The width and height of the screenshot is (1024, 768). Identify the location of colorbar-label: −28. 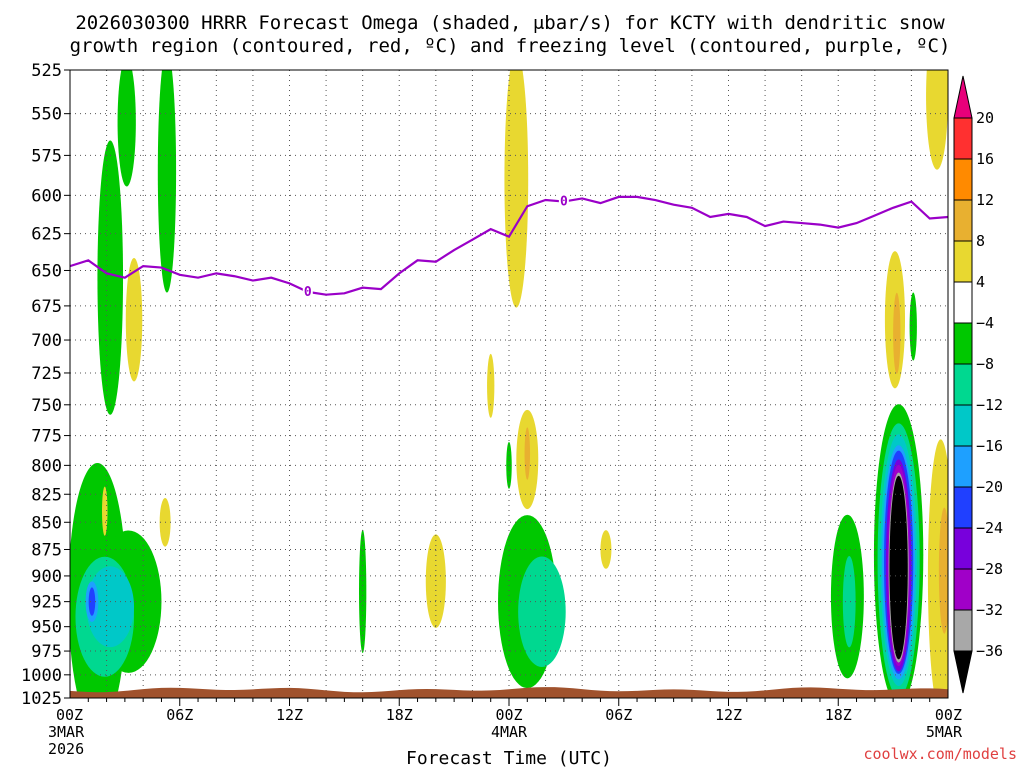
(989, 569).